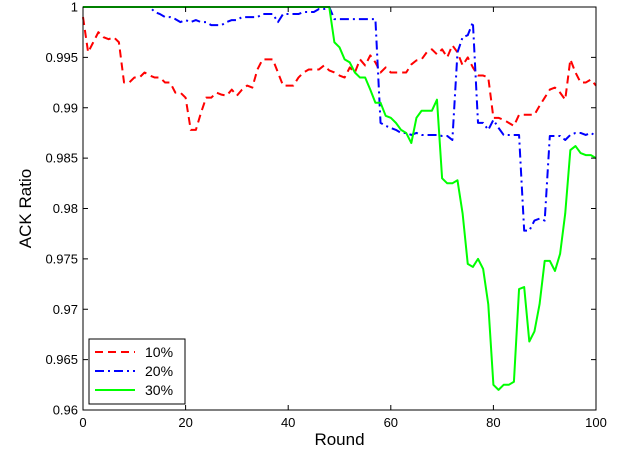 The height and width of the screenshot is (452, 618). Describe the element at coordinates (339, 439) in the screenshot. I see `x-axis-label: Round` at that location.